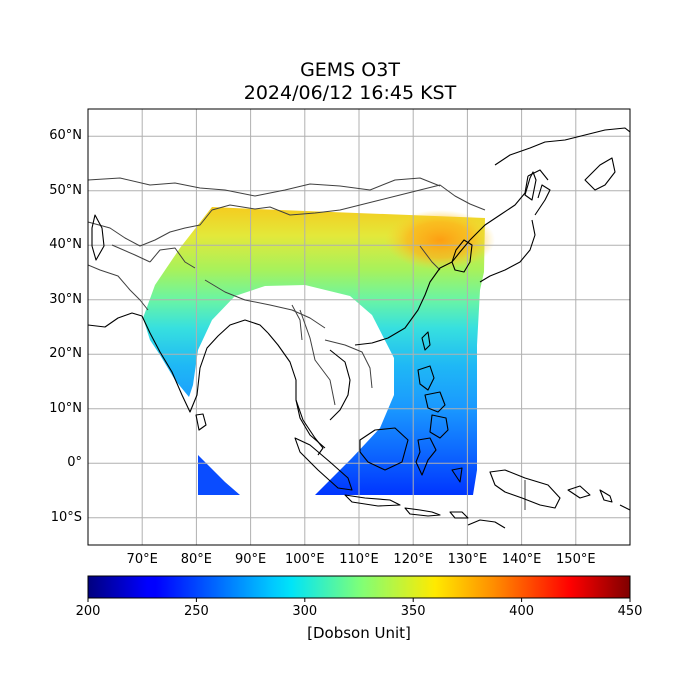 The width and height of the screenshot is (700, 700). What do you see at coordinates (359, 633) in the screenshot?
I see `colorbar-title: [Dobson Unit]` at bounding box center [359, 633].